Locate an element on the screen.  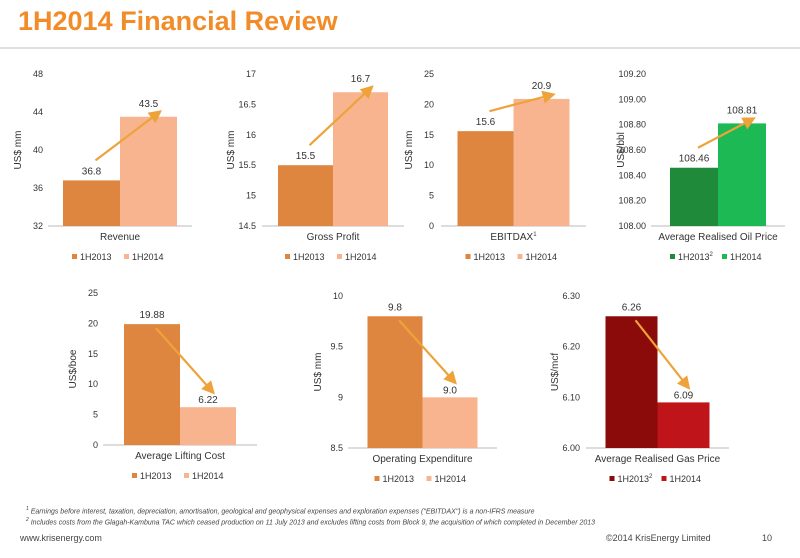
y-tick-label: 44 is located at coordinates (38, 112).